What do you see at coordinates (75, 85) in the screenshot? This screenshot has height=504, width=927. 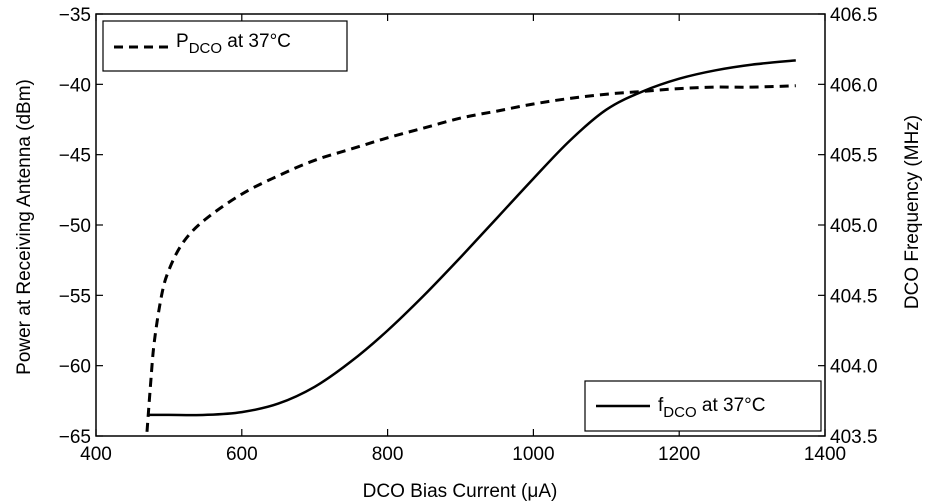 I see `y-left-tick-label: −40` at bounding box center [75, 85].